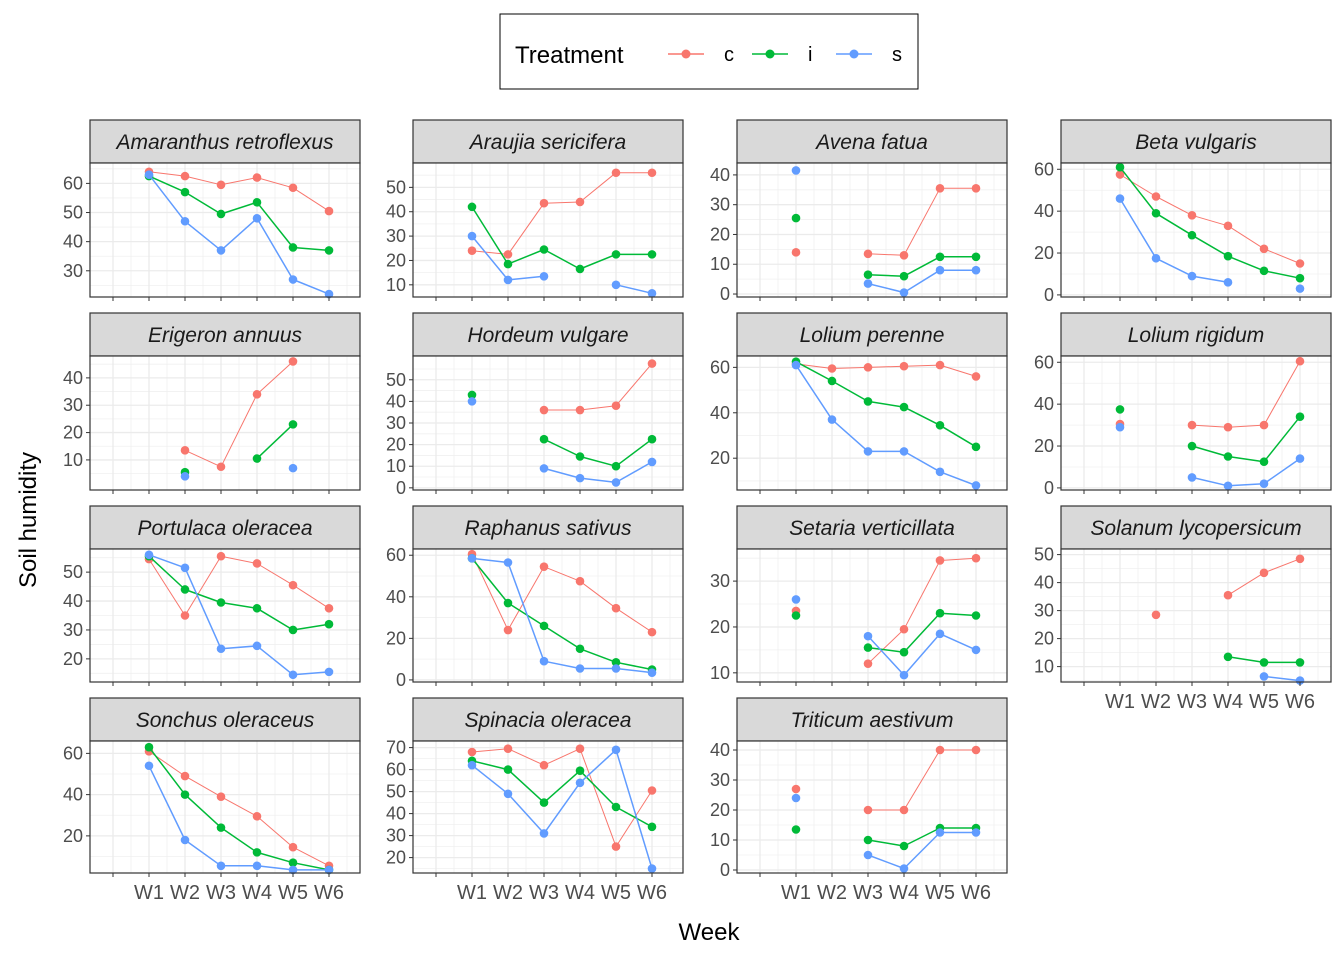 The width and height of the screenshot is (1344, 965). I want to click on data-point-c-w5, so click(1264, 573).